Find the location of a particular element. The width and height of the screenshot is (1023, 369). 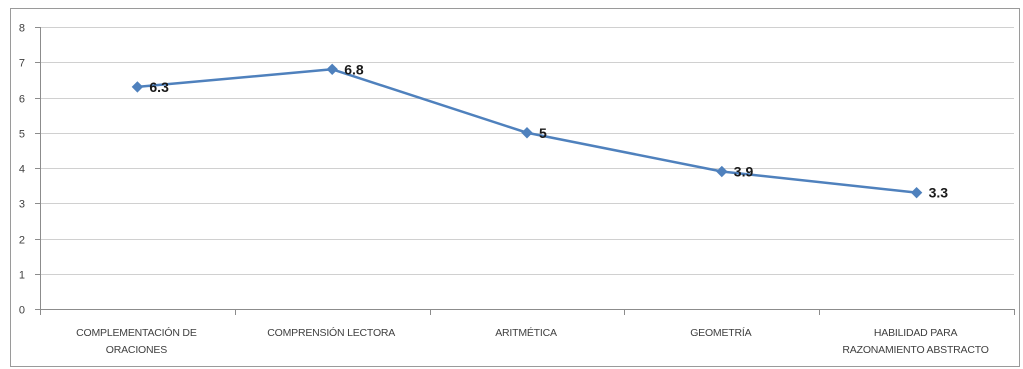

x-category-label-line: COMPRENSIÓN LECTORA is located at coordinates (331, 332).